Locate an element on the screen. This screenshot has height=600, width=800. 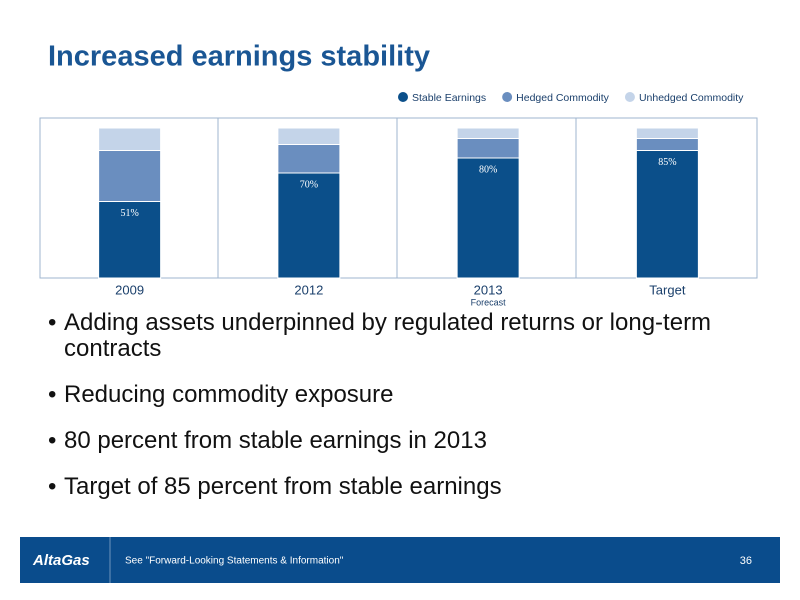
x-tick-label: 2012 is located at coordinates (308, 289).